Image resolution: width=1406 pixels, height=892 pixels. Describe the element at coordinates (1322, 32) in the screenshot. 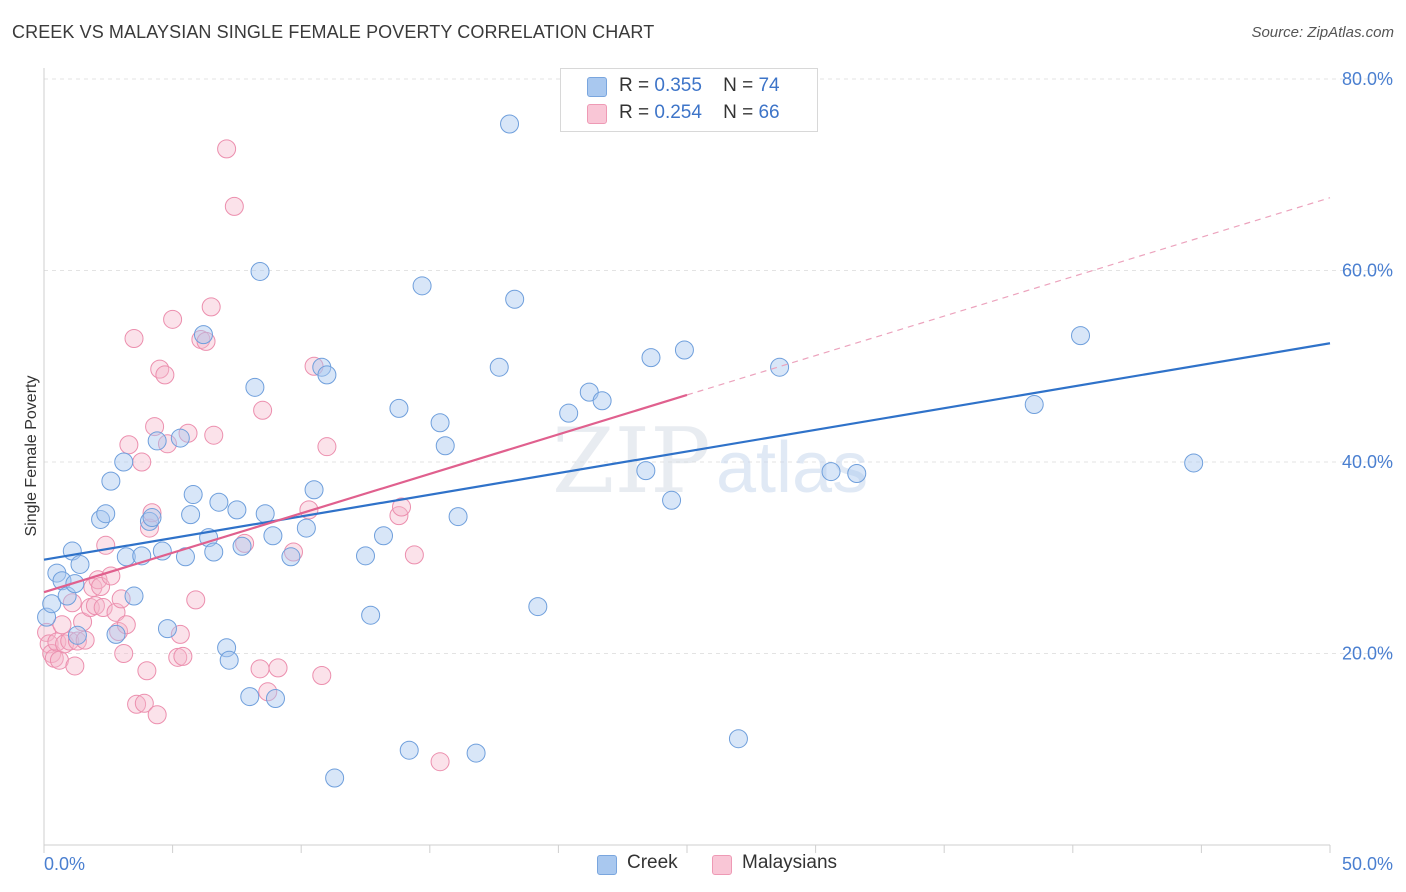

I see `source-label: Source: ZipAtlas.com` at that location.